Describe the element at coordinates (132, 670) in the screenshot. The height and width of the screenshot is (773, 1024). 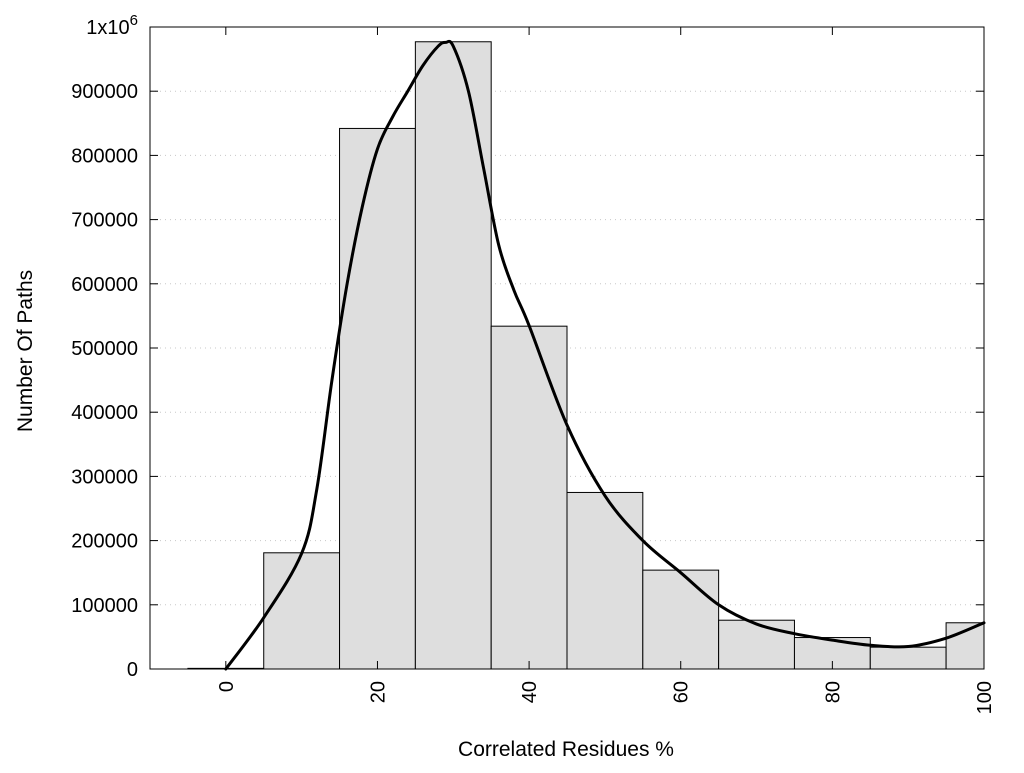
I see `y-tick-label: 0` at that location.